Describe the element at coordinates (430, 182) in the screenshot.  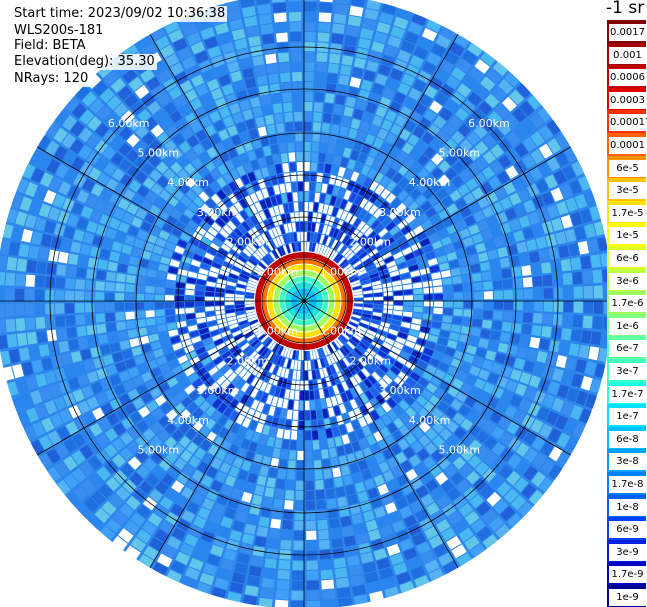
I see `range-ring-label: 4.00km` at that location.